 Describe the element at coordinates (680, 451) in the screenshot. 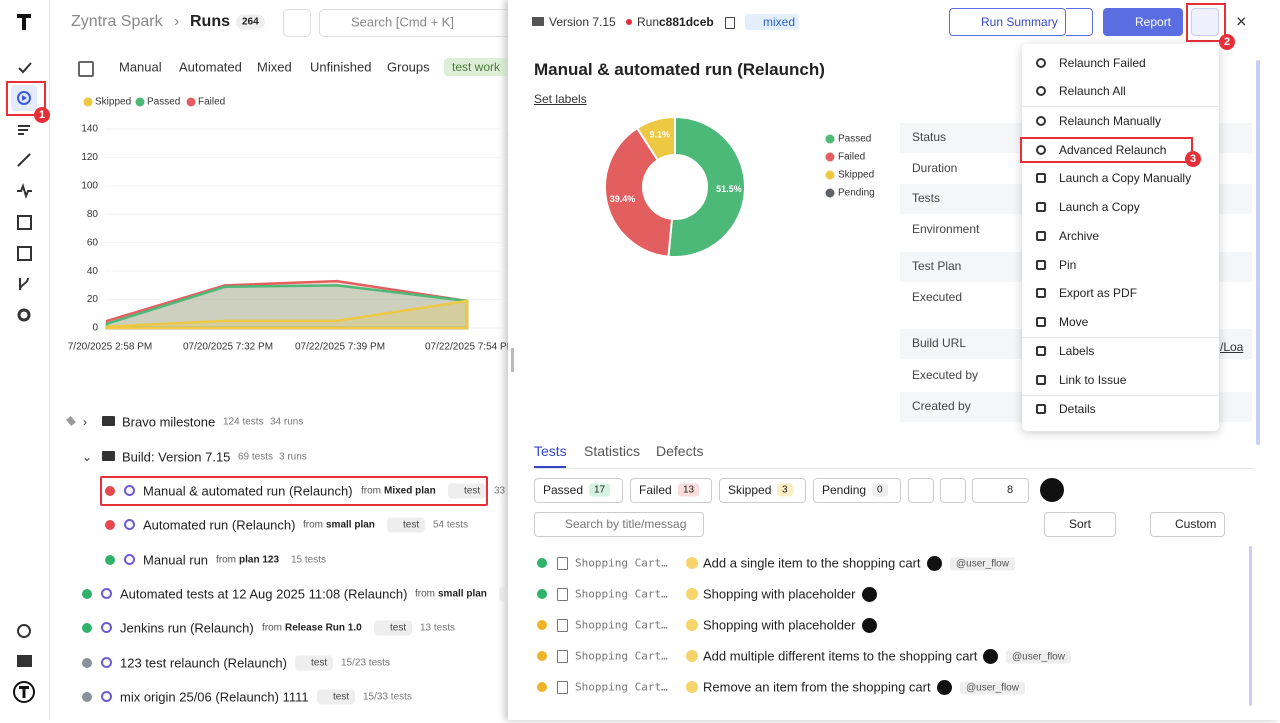

I see `detail-tab: Defects` at that location.